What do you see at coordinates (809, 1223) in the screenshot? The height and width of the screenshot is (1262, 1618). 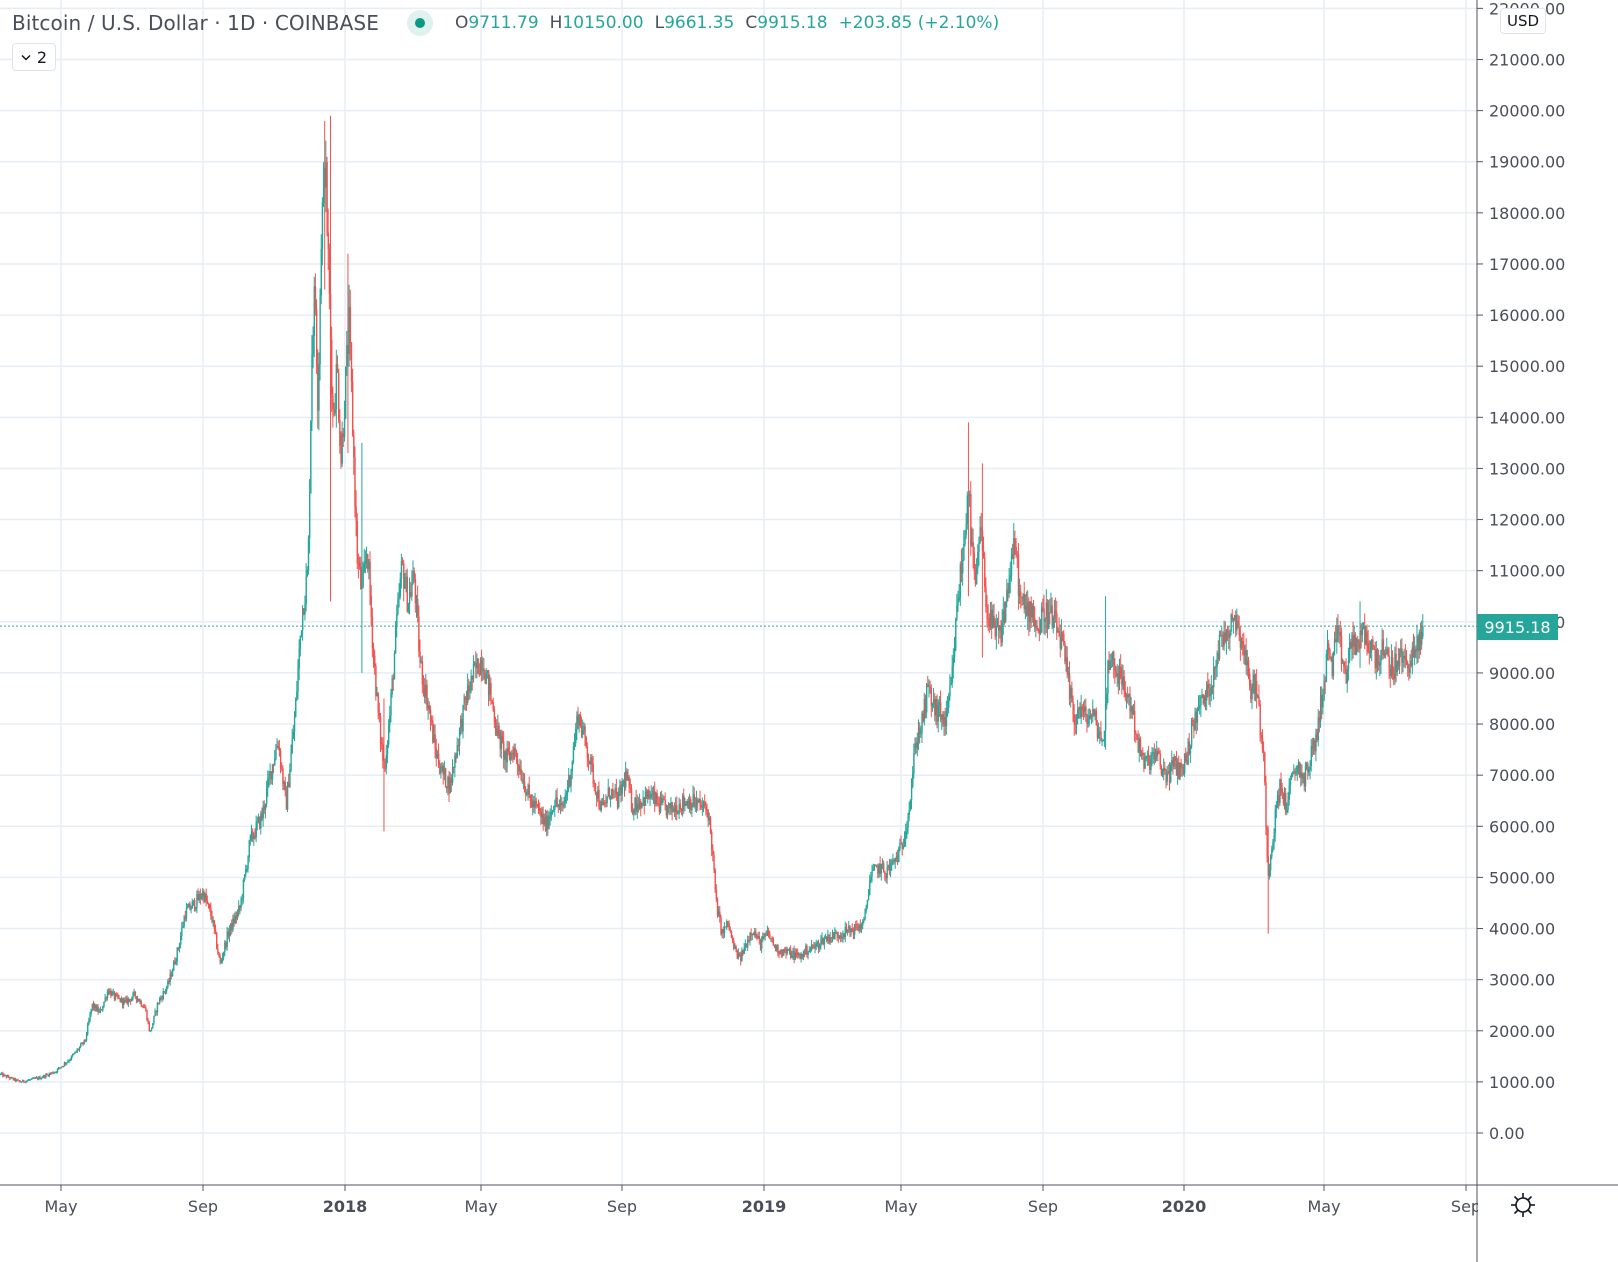 I see `time-axis: May Sep 2018 May Sep 2019 May Sep 2020 May Sep` at bounding box center [809, 1223].